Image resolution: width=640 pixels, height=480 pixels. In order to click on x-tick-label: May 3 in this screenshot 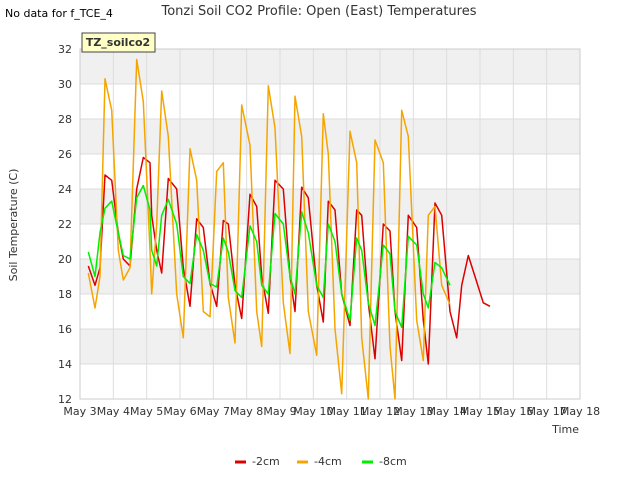, I will do `click(79, 411)`.